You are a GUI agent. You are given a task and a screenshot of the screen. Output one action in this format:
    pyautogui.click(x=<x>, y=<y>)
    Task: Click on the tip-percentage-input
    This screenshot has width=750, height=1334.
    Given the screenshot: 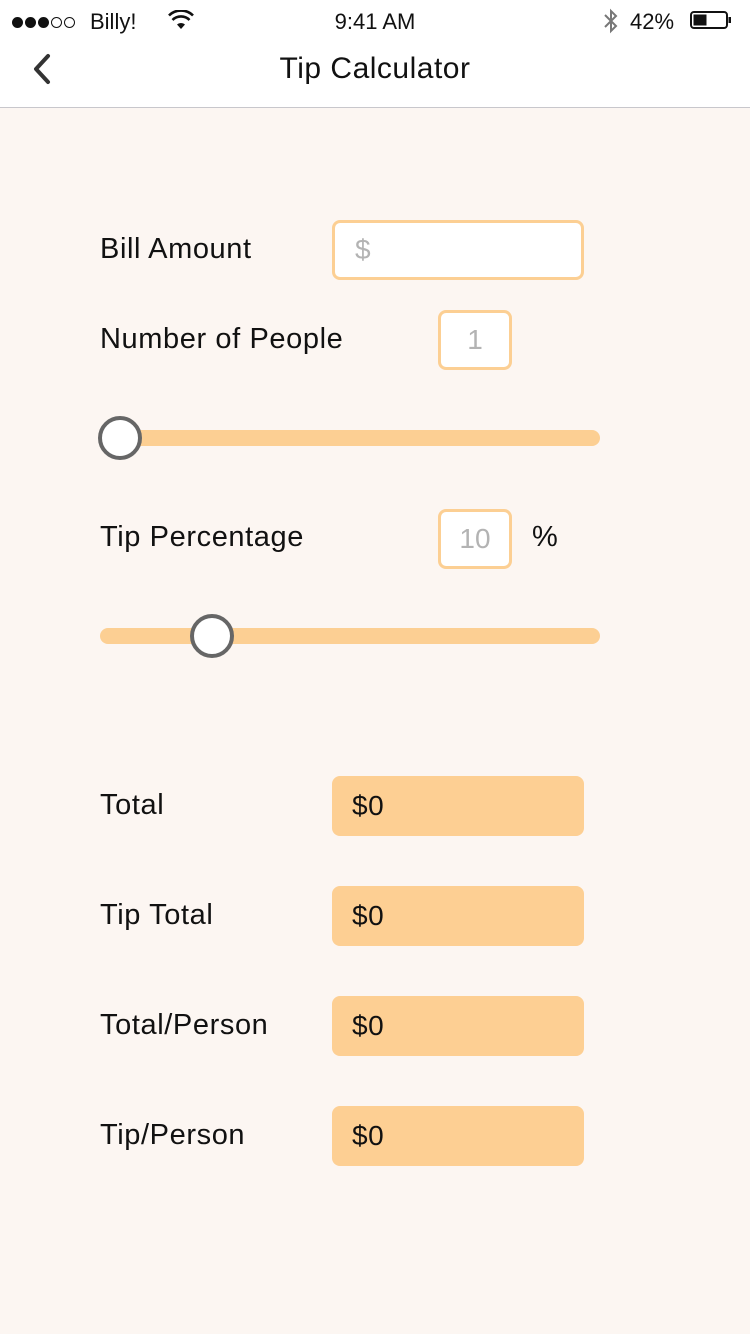 What is the action you would take?
    pyautogui.click(x=475, y=539)
    